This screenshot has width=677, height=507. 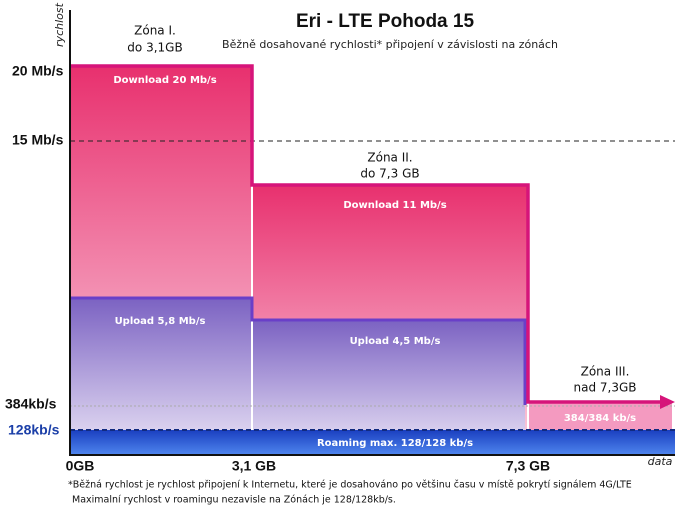 What do you see at coordinates (660, 461) in the screenshot?
I see `x-axis-label: data` at bounding box center [660, 461].